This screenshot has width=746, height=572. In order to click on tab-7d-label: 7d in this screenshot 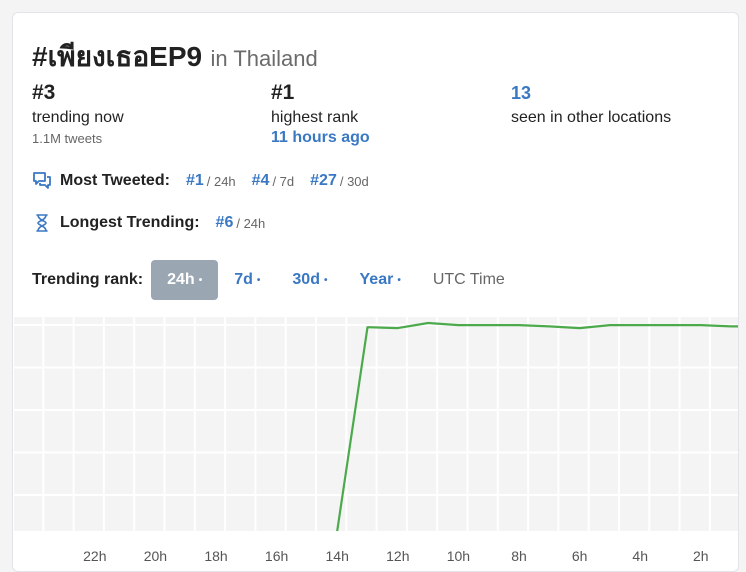, I will do `click(243, 279)`.